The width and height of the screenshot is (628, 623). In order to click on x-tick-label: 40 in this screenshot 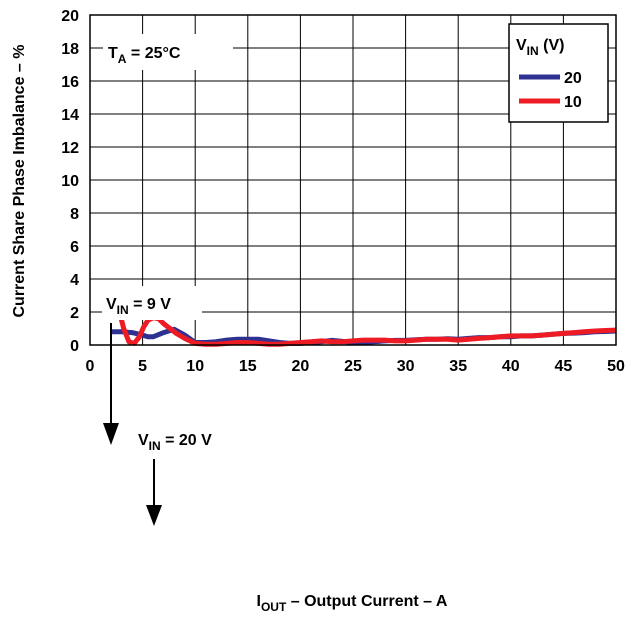, I will do `click(511, 366)`.